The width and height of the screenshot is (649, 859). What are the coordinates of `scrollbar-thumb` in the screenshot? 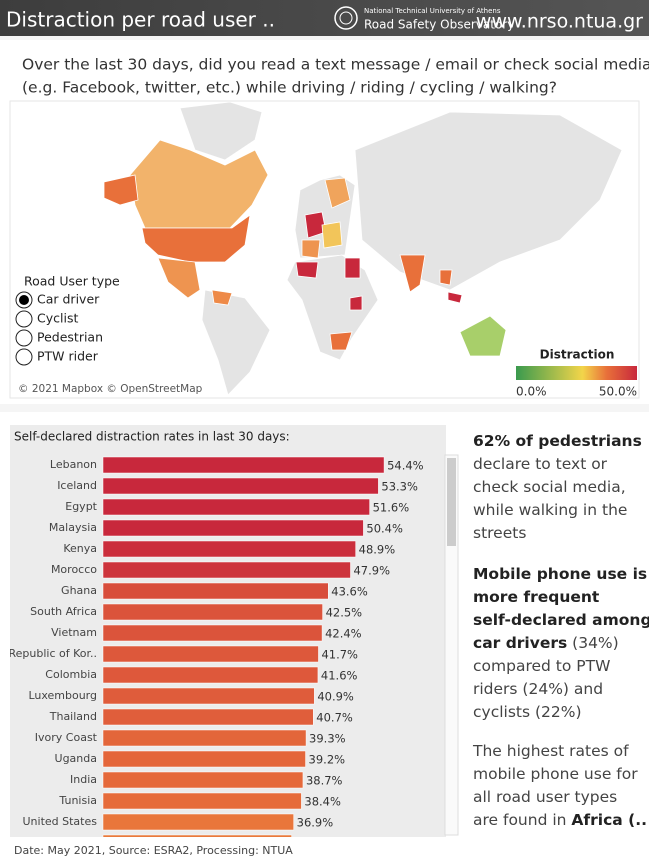 It's located at (451, 502).